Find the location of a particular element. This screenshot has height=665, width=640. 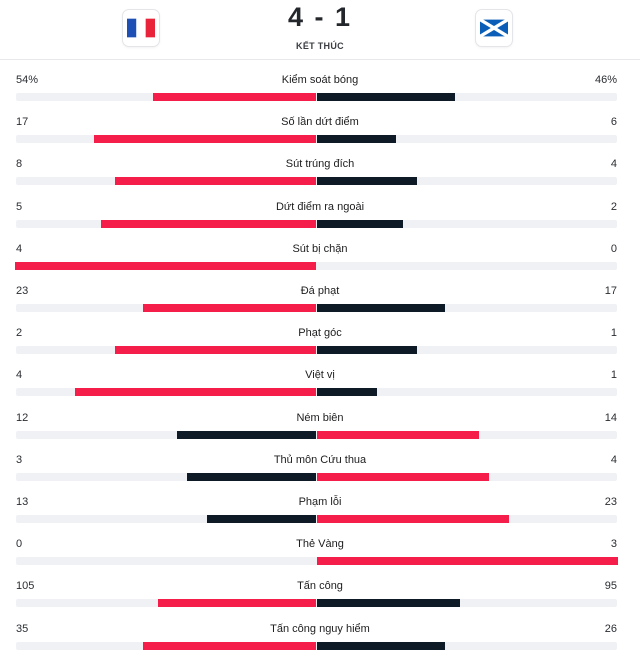

stat-row: 5 Dứt điểm ra ngoài 2 is located at coordinates (320, 215).